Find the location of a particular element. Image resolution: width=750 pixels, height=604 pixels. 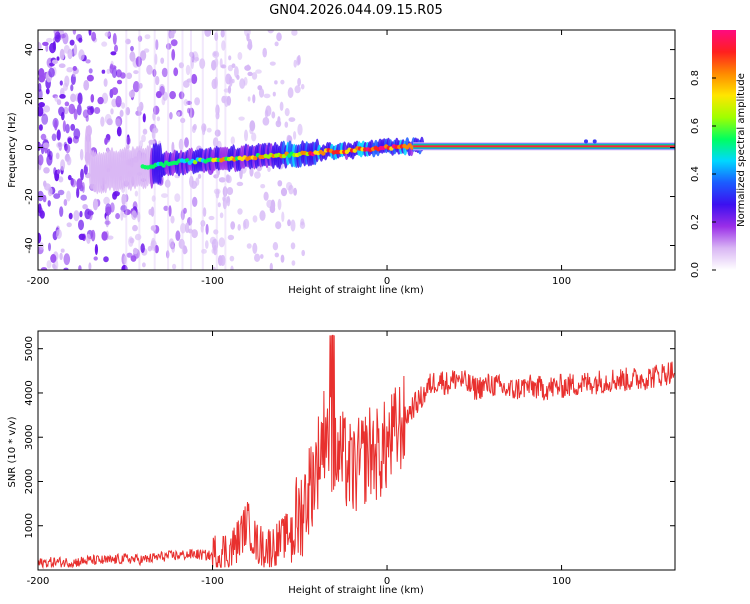

spectrogram-blip is located at coordinates (594, 141).